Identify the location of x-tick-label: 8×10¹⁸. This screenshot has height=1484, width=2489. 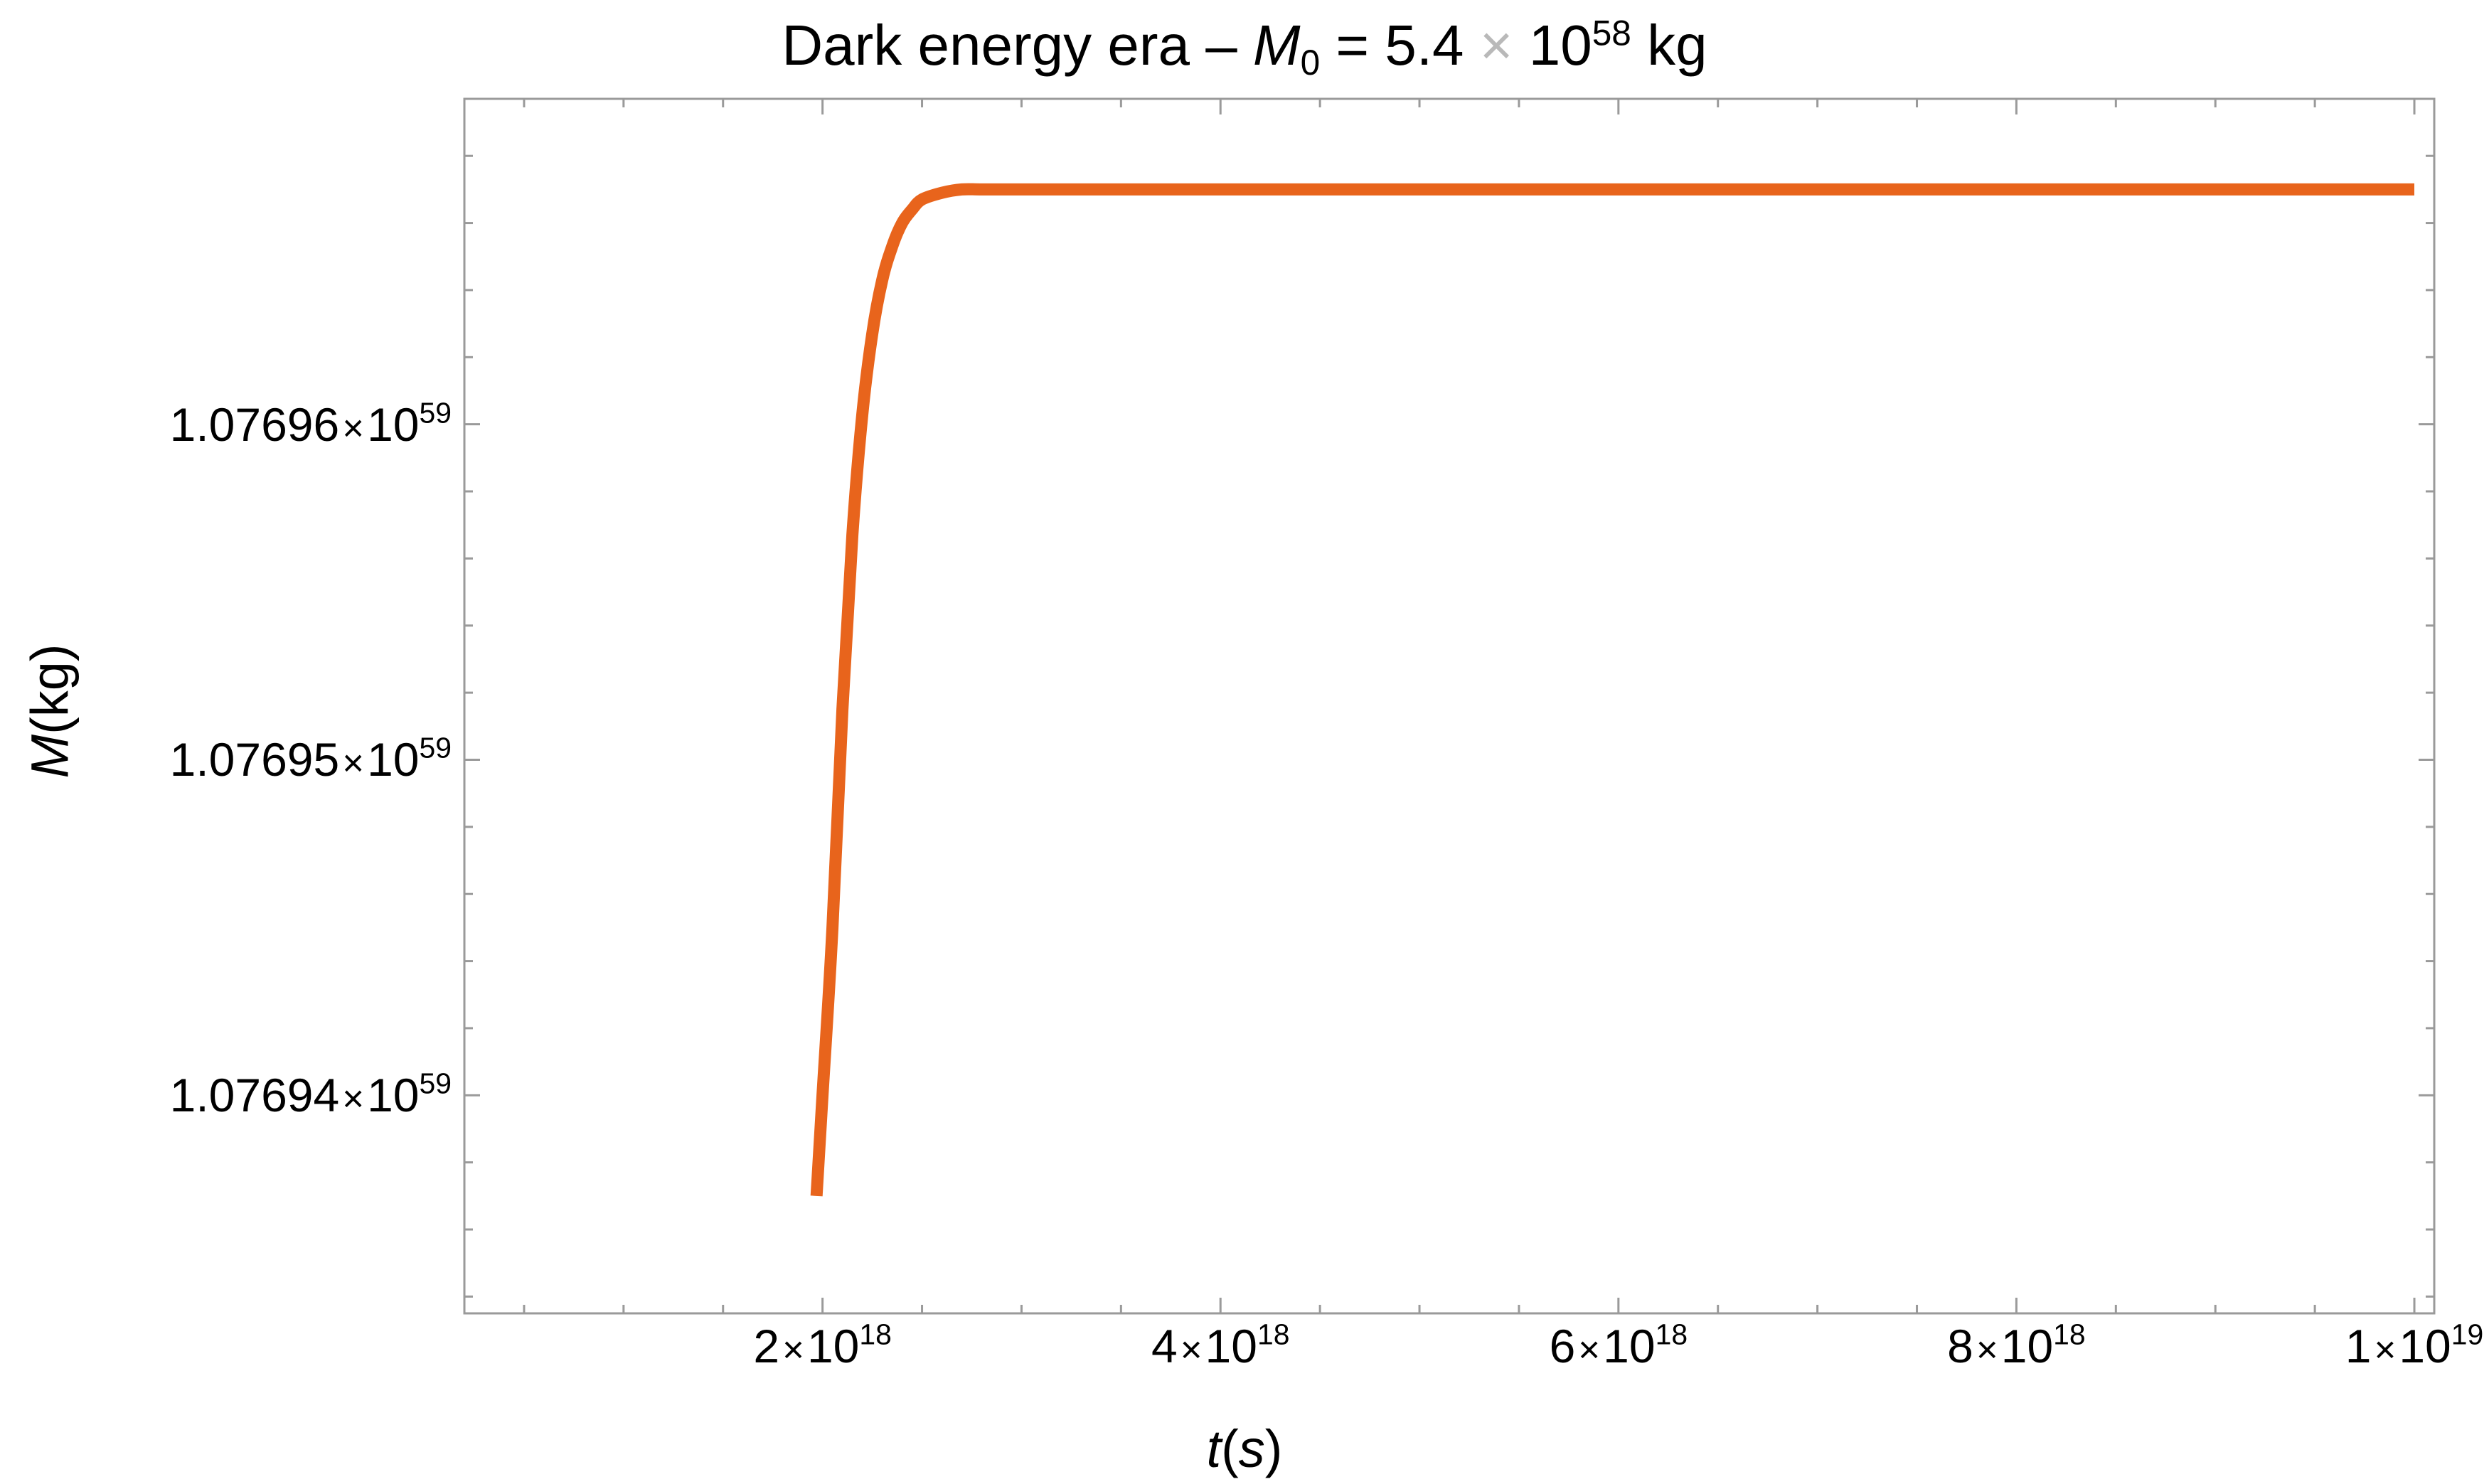
(2017, 1345).